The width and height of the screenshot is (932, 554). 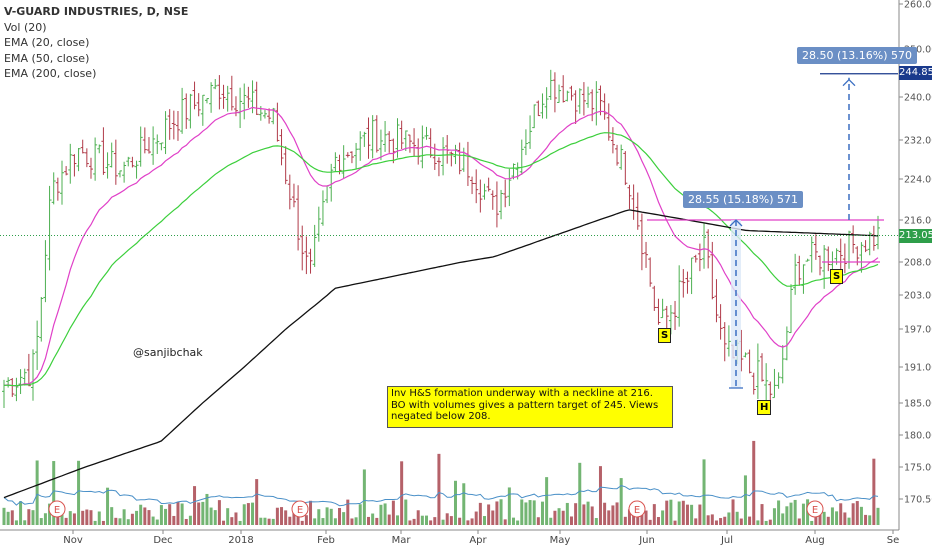 What do you see at coordinates (915, 73) in the screenshot?
I see `target-price-tag: 244.85` at bounding box center [915, 73].